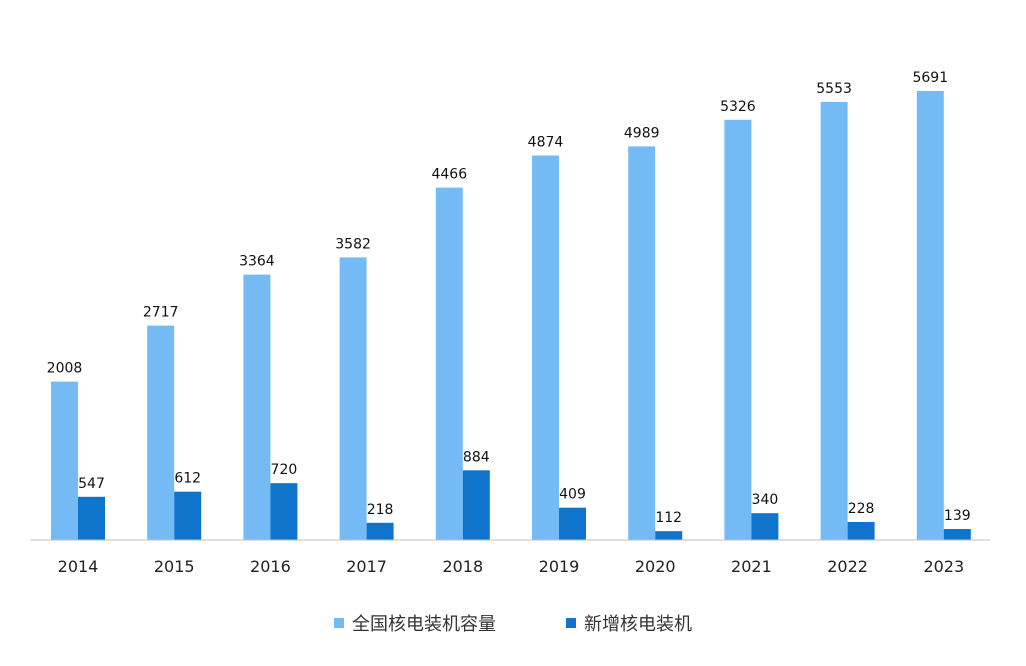 The width and height of the screenshot is (1026, 666). What do you see at coordinates (957, 516) in the screenshot?
I see `data-label-new-2023: 139` at bounding box center [957, 516].